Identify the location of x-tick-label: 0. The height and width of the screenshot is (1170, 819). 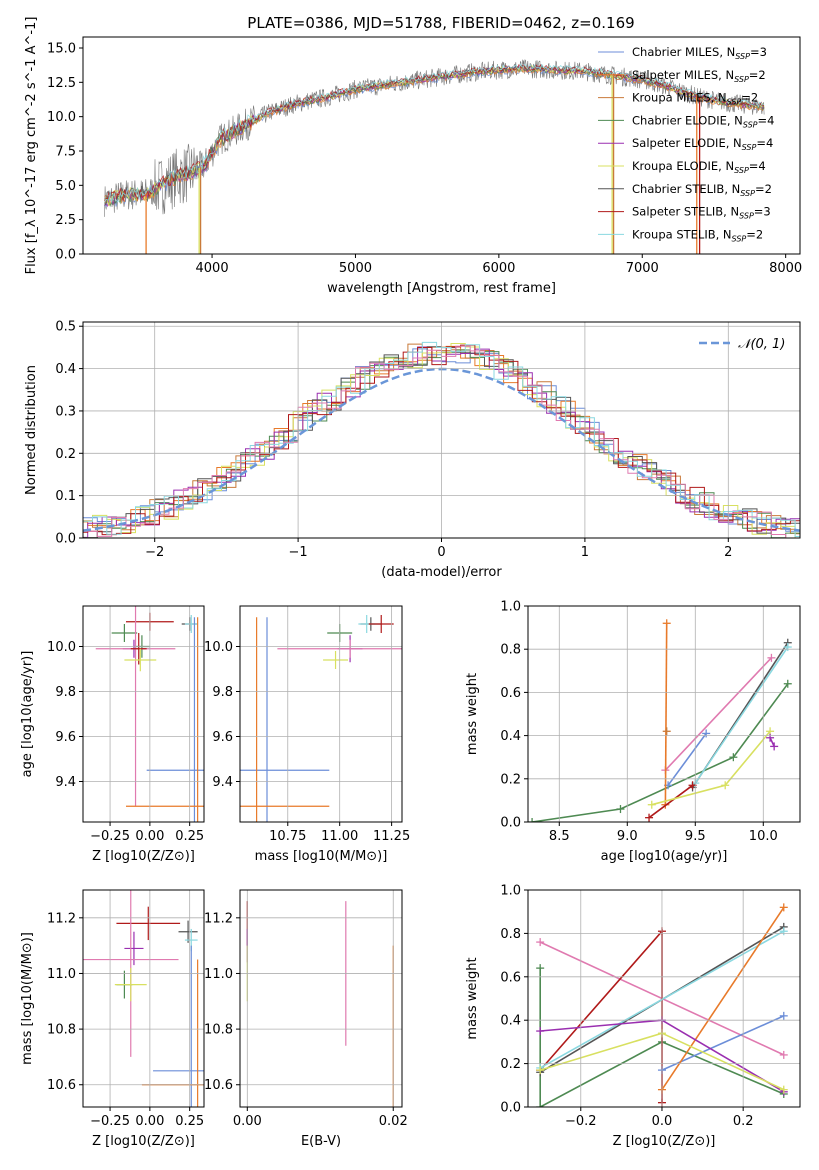
(441, 552).